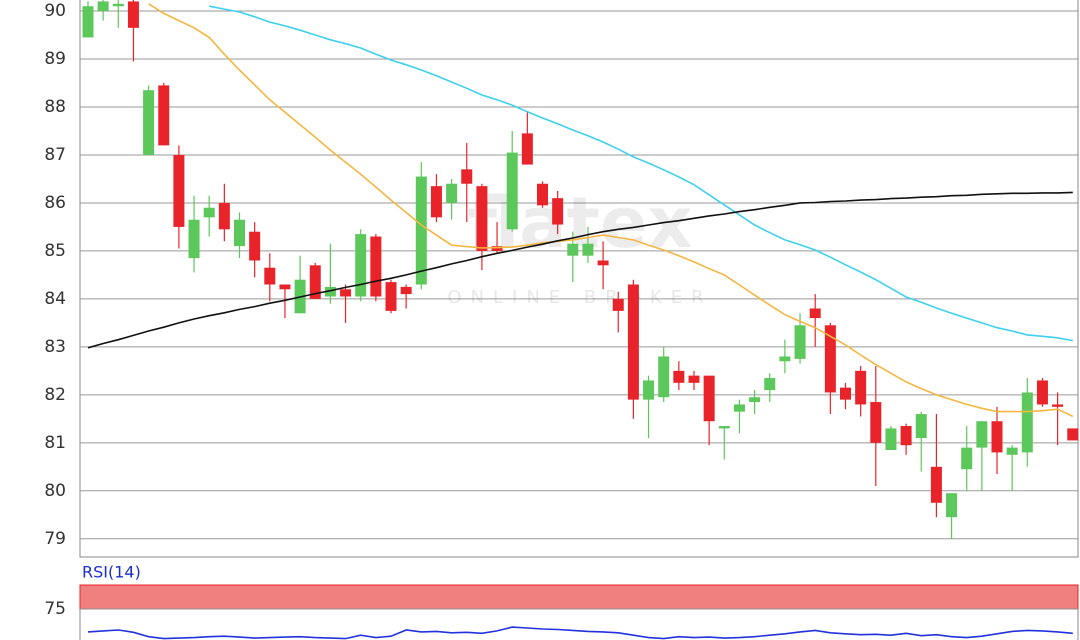 The height and width of the screenshot is (640, 1080). What do you see at coordinates (55, 107) in the screenshot?
I see `y-tick-label: 88` at bounding box center [55, 107].